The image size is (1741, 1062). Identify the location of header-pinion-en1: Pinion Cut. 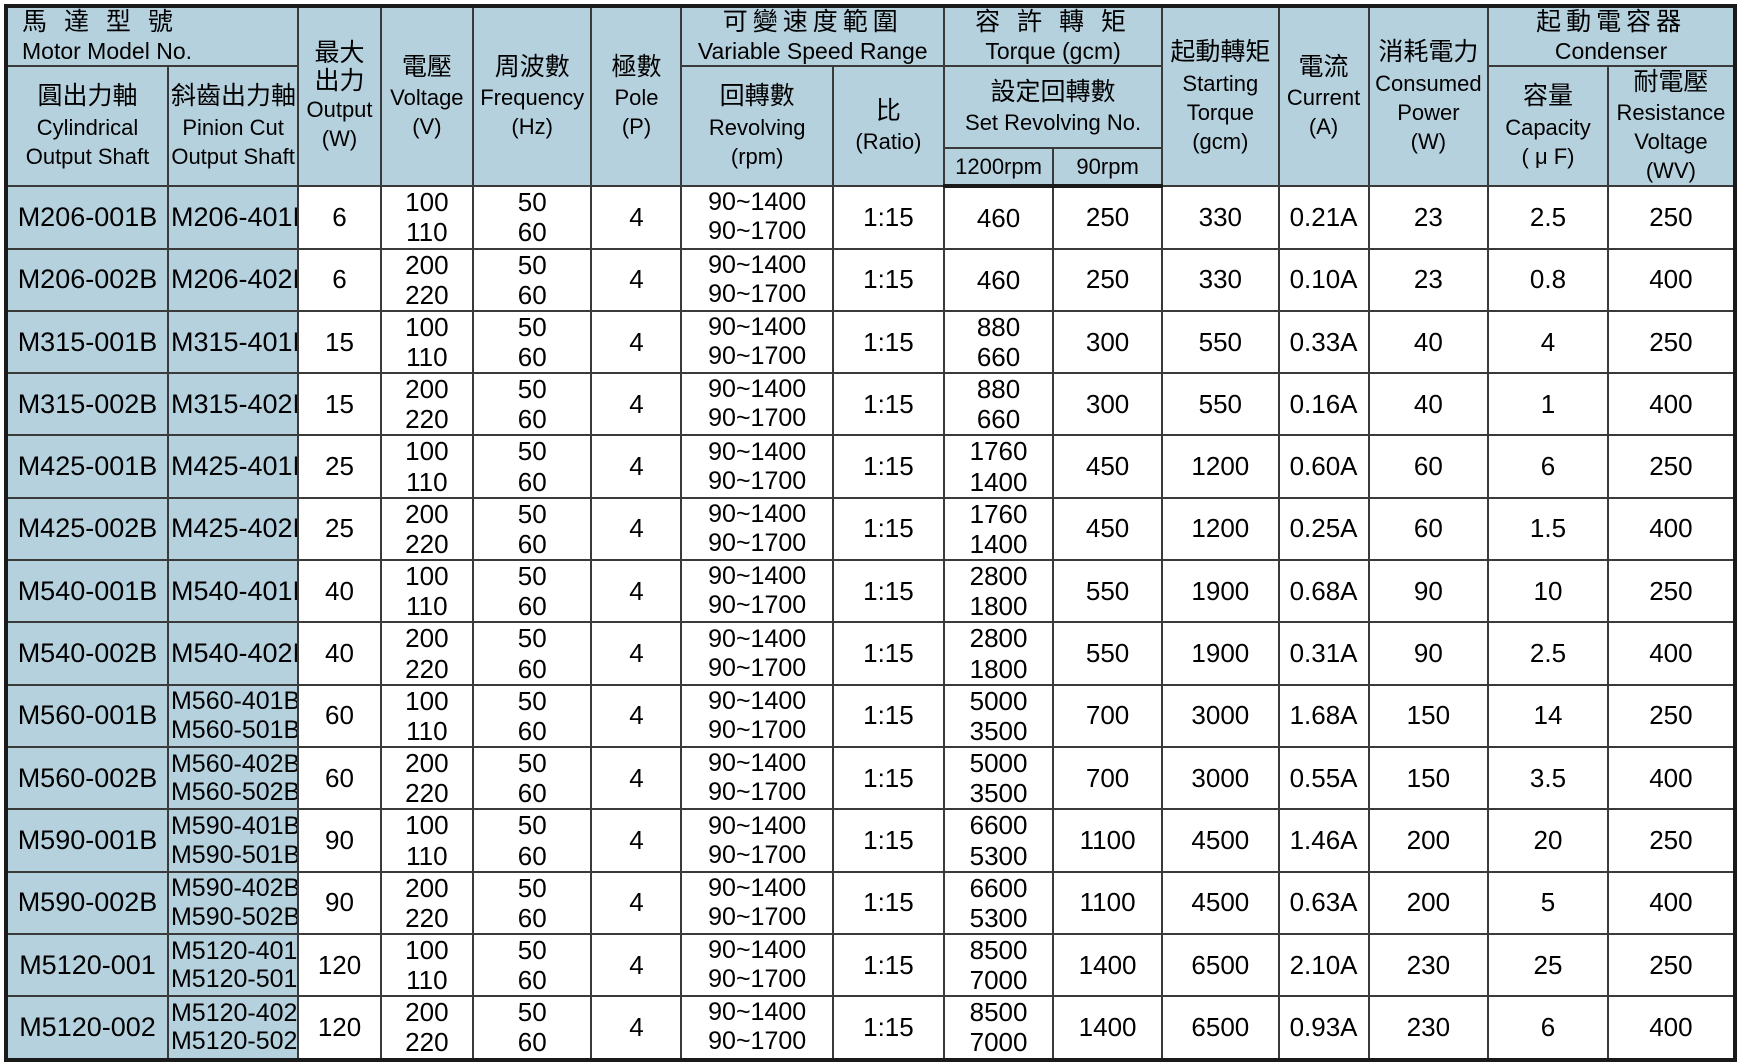
(233, 127).